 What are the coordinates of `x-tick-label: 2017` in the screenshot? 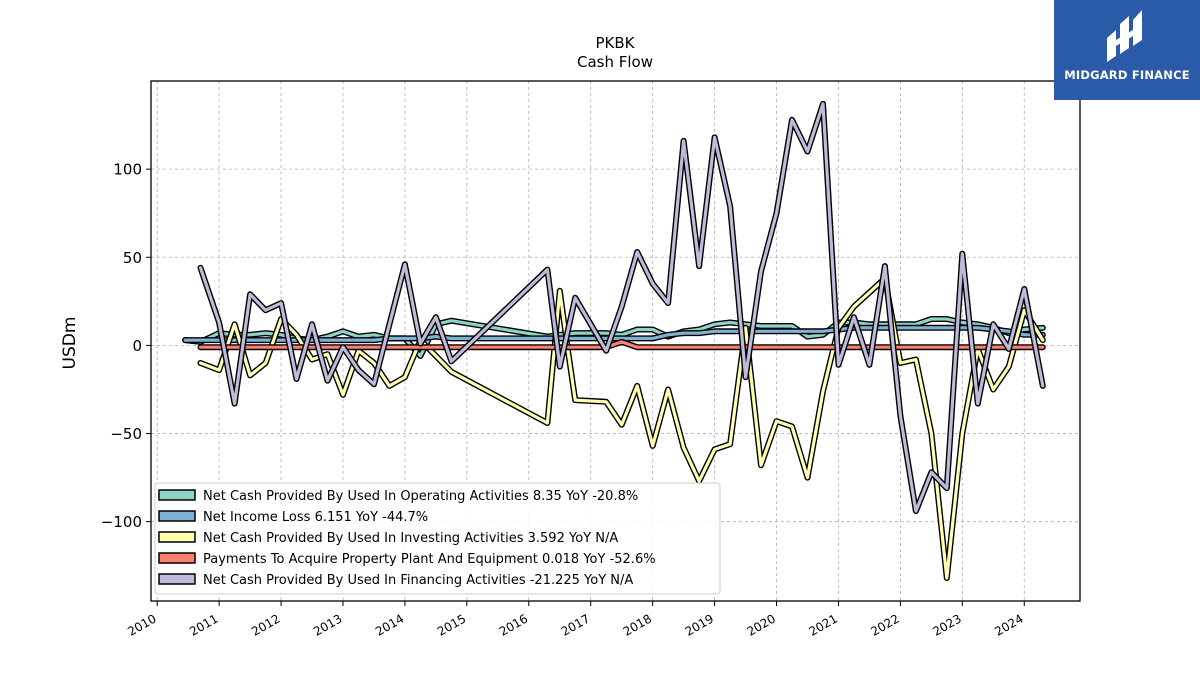 It's located at (575, 624).